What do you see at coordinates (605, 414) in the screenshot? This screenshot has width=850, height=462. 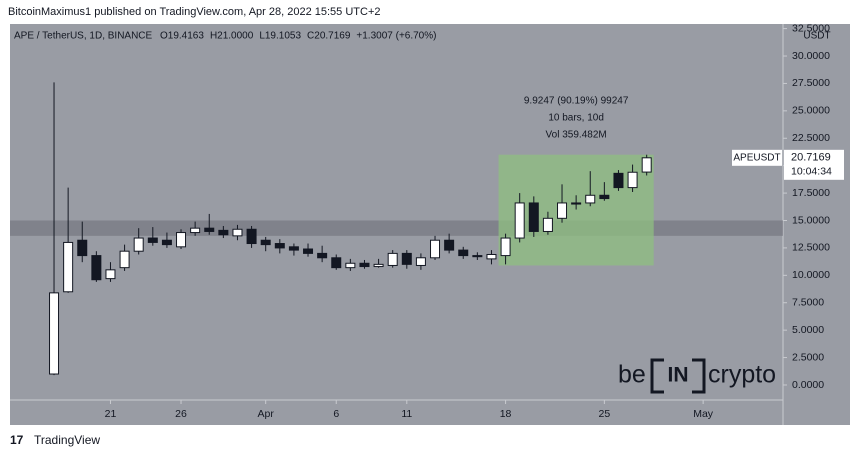 I see `x-tick-label: 25` at bounding box center [605, 414].